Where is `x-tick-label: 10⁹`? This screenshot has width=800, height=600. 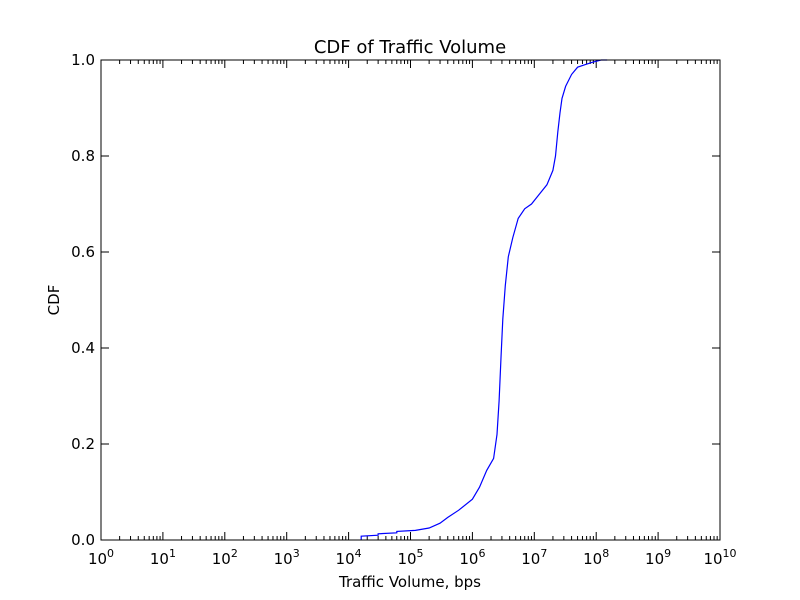 x-tick-label: 10⁹ is located at coordinates (658, 557).